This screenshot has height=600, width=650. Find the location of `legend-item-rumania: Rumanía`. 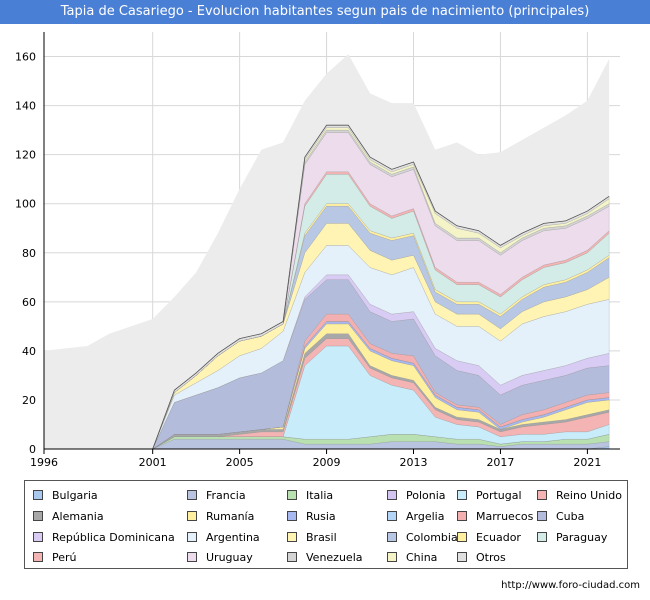

legend-item-rumania: Rumanía is located at coordinates (220, 516).